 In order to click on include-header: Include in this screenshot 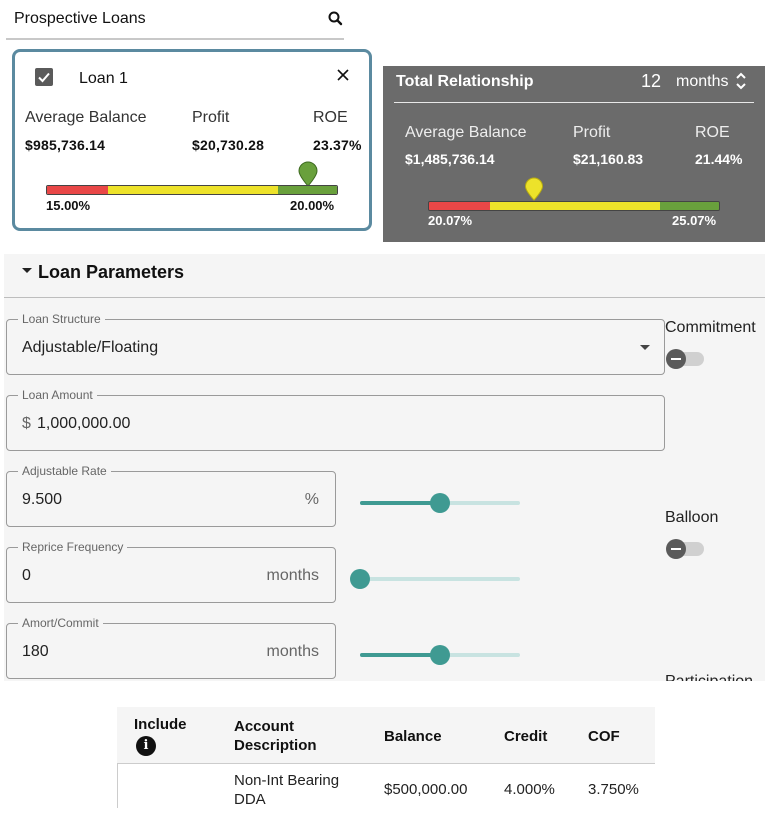, I will do `click(160, 724)`.